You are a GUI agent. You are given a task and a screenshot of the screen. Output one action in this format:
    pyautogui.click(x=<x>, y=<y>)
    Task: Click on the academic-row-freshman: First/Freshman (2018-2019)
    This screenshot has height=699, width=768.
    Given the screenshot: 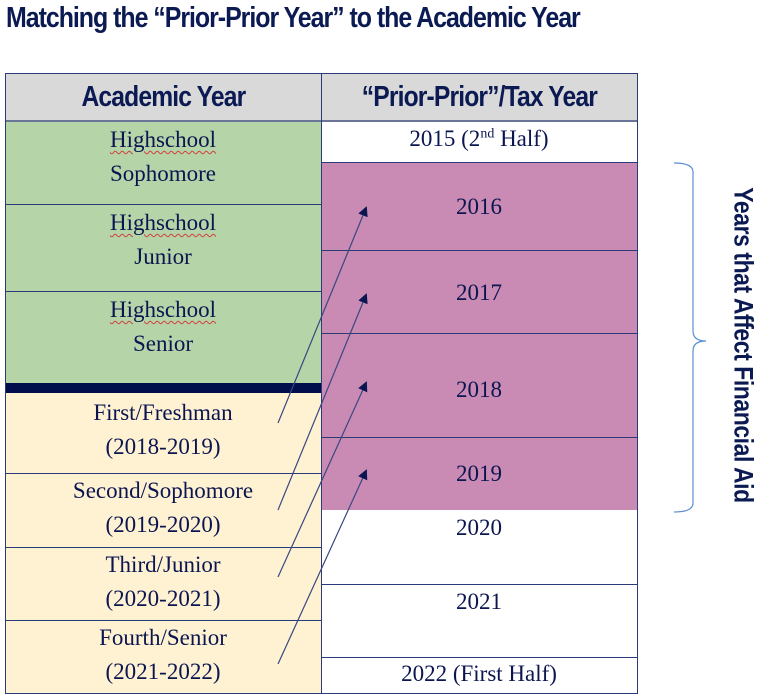 What is the action you would take?
    pyautogui.click(x=163, y=433)
    